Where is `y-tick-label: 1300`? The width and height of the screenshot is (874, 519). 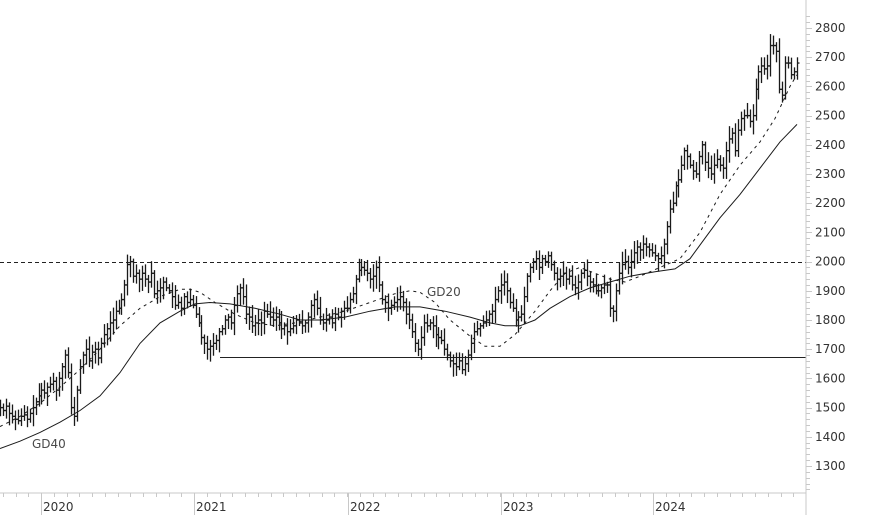 y-tick-label: 1300 is located at coordinates (830, 466).